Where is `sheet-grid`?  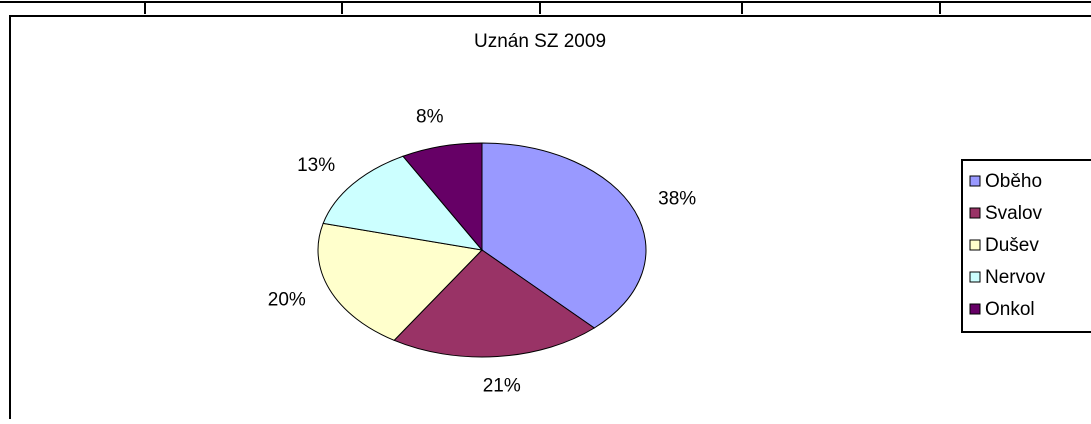
sheet-grid is located at coordinates (545, 7).